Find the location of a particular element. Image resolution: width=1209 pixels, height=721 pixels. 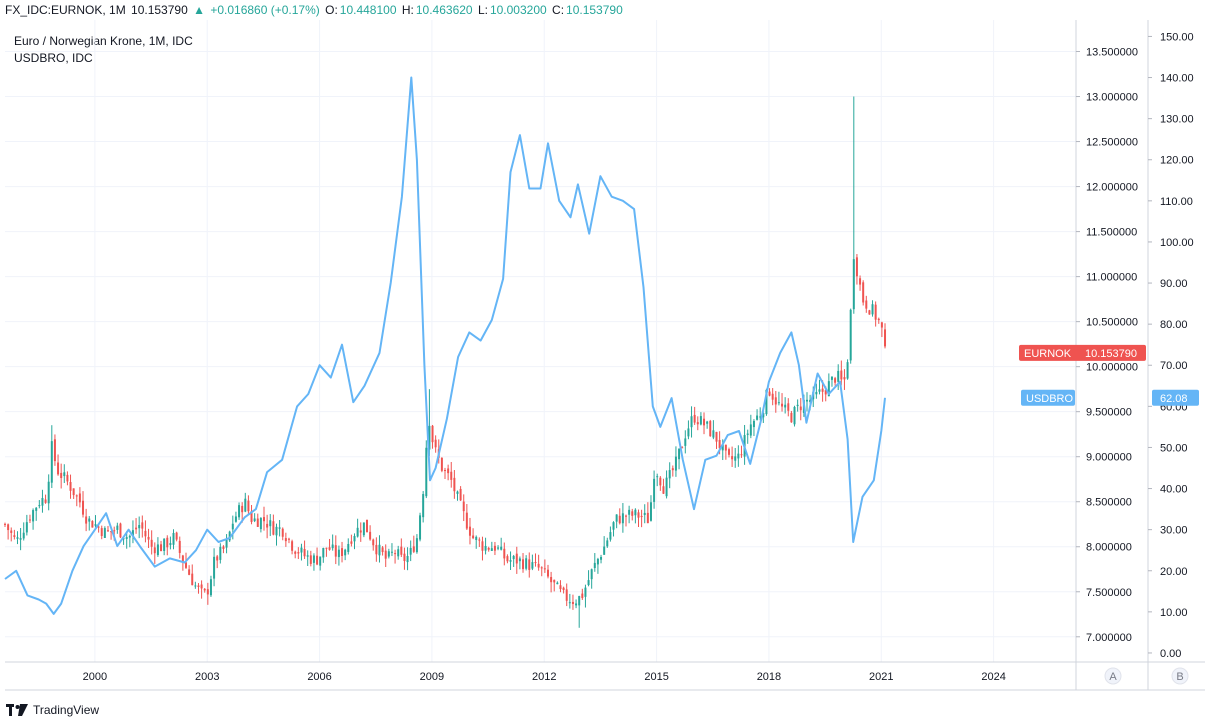

last-price: 10.153790 is located at coordinates (159, 10).